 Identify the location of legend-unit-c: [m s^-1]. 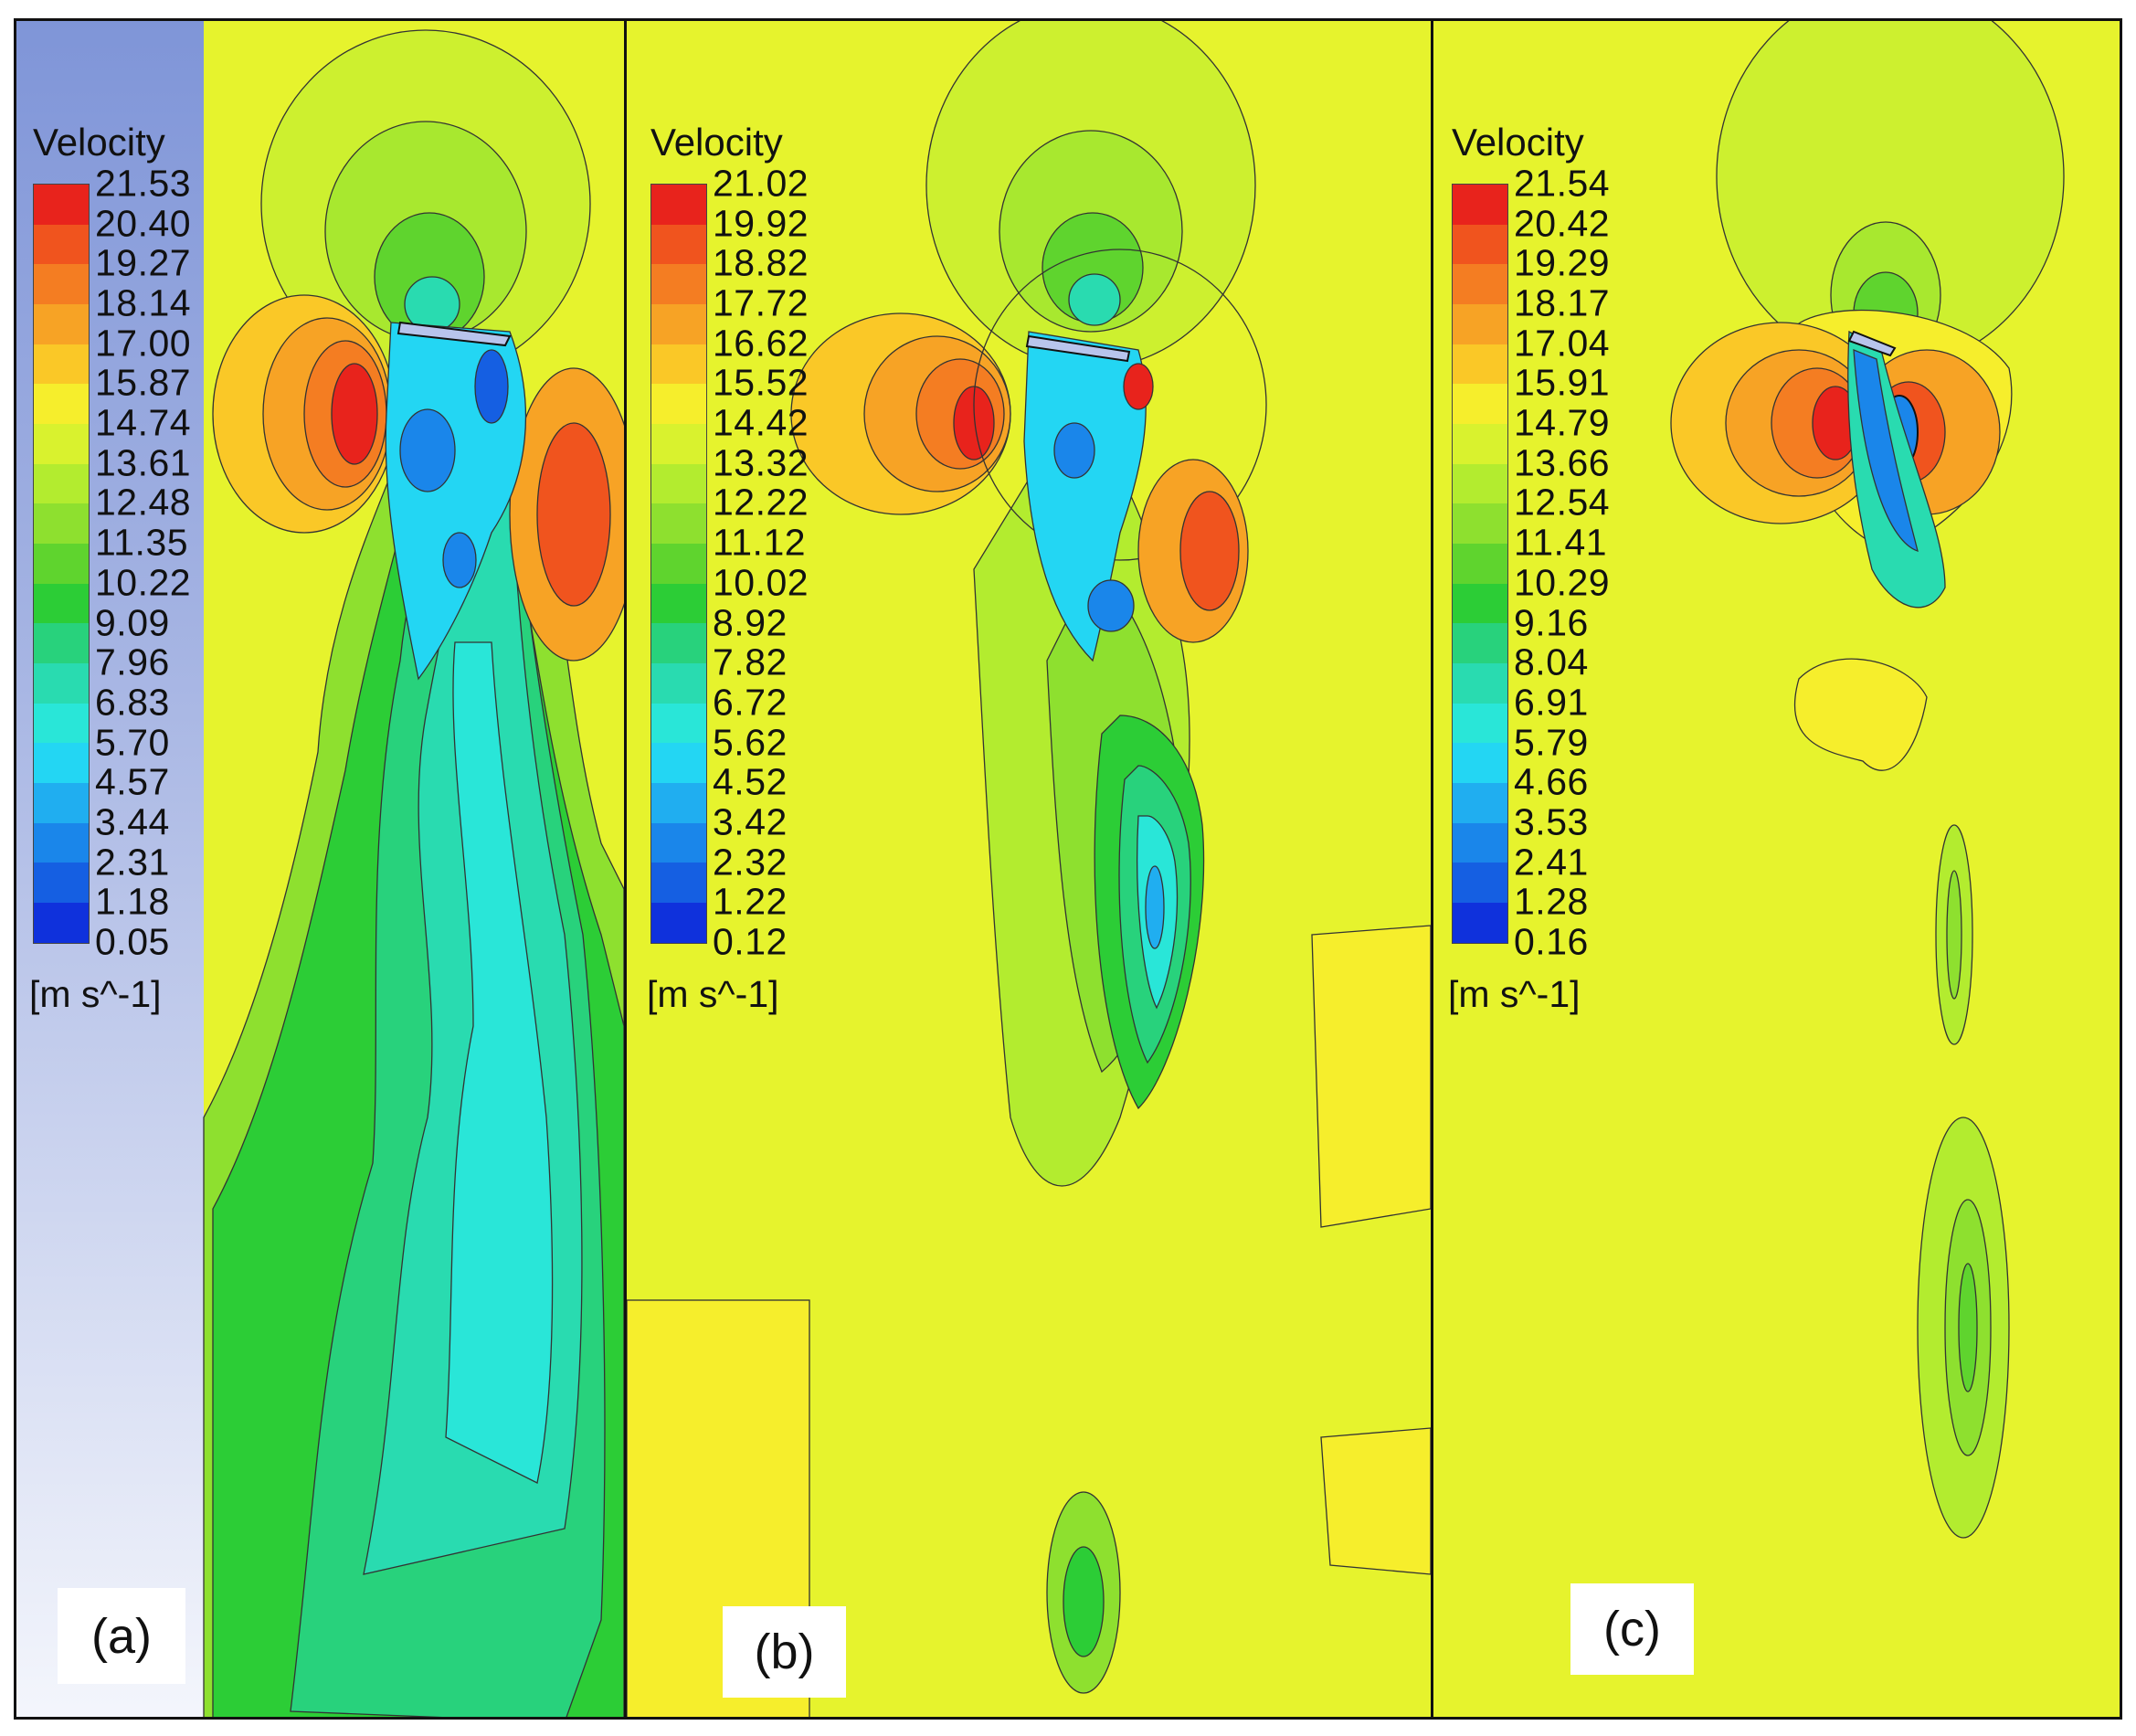
(1514, 994).